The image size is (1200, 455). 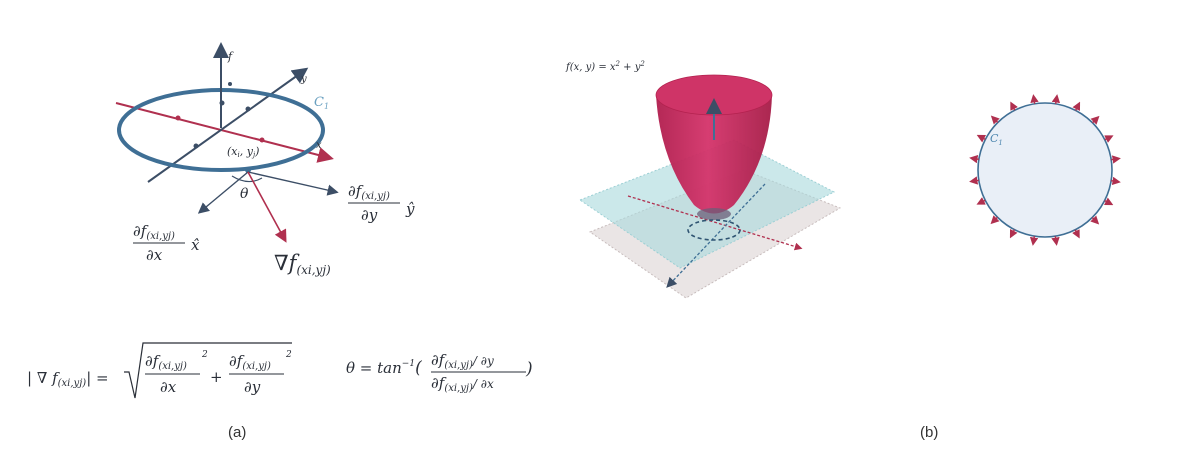 I want to click on svg-text: ∂f(xi,yj)/ ∂y, so click(x=462, y=361).